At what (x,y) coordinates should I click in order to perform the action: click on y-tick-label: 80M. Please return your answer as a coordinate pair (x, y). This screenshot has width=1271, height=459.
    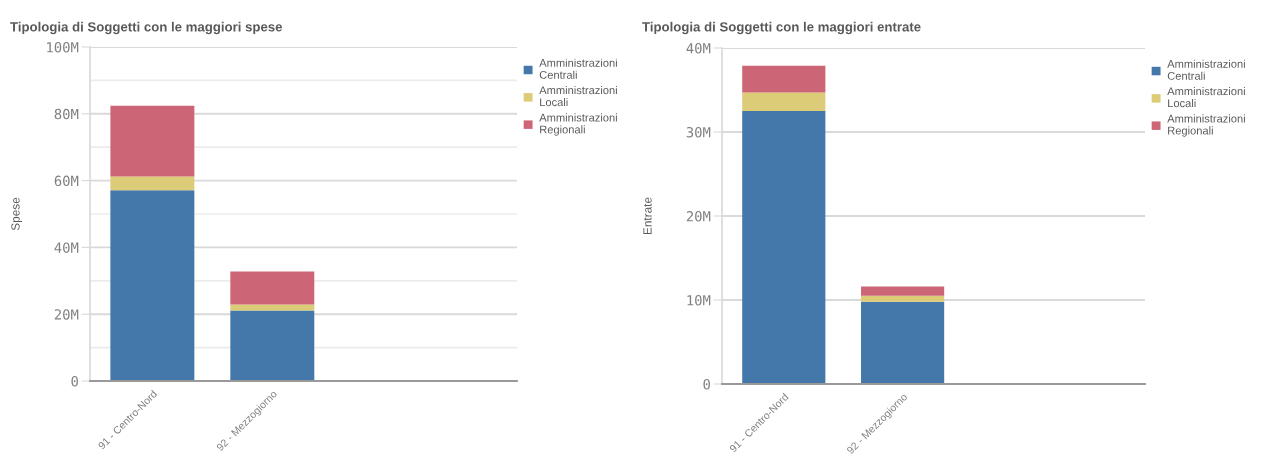
    Looking at the image, I should click on (66, 114).